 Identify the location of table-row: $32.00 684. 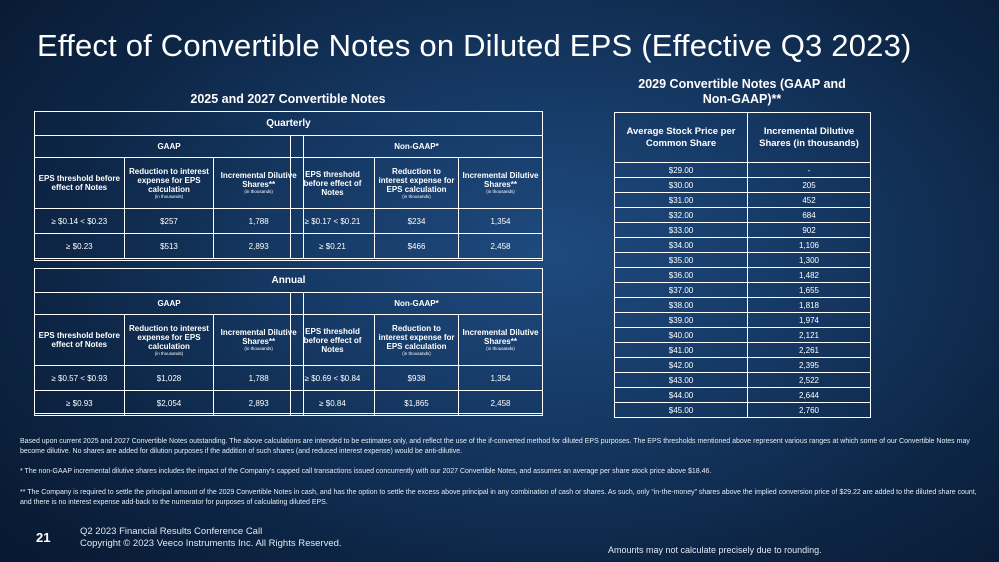
(742, 215).